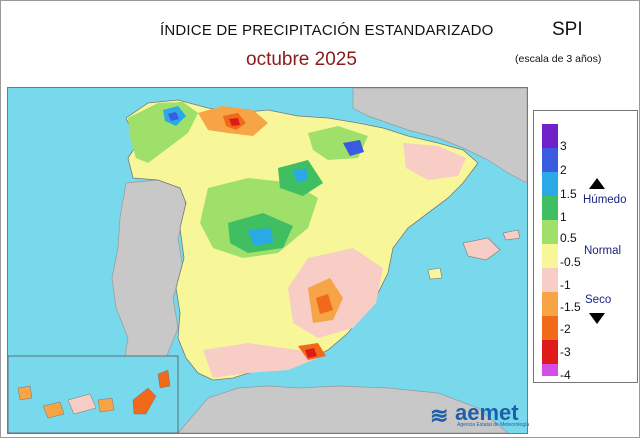 The width and height of the screenshot is (640, 438). Describe the element at coordinates (605, 200) in the screenshot. I see `wet-label: Húmedo` at that location.